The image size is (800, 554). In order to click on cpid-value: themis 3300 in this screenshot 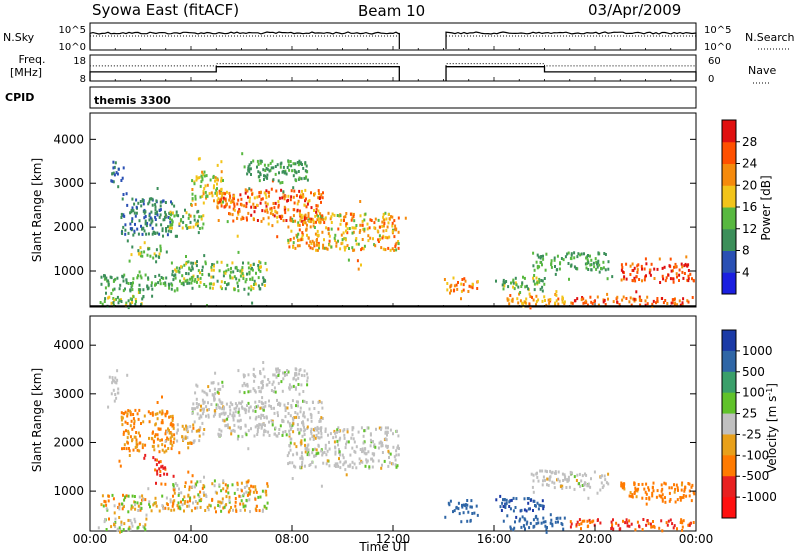, I will do `click(132, 100)`.